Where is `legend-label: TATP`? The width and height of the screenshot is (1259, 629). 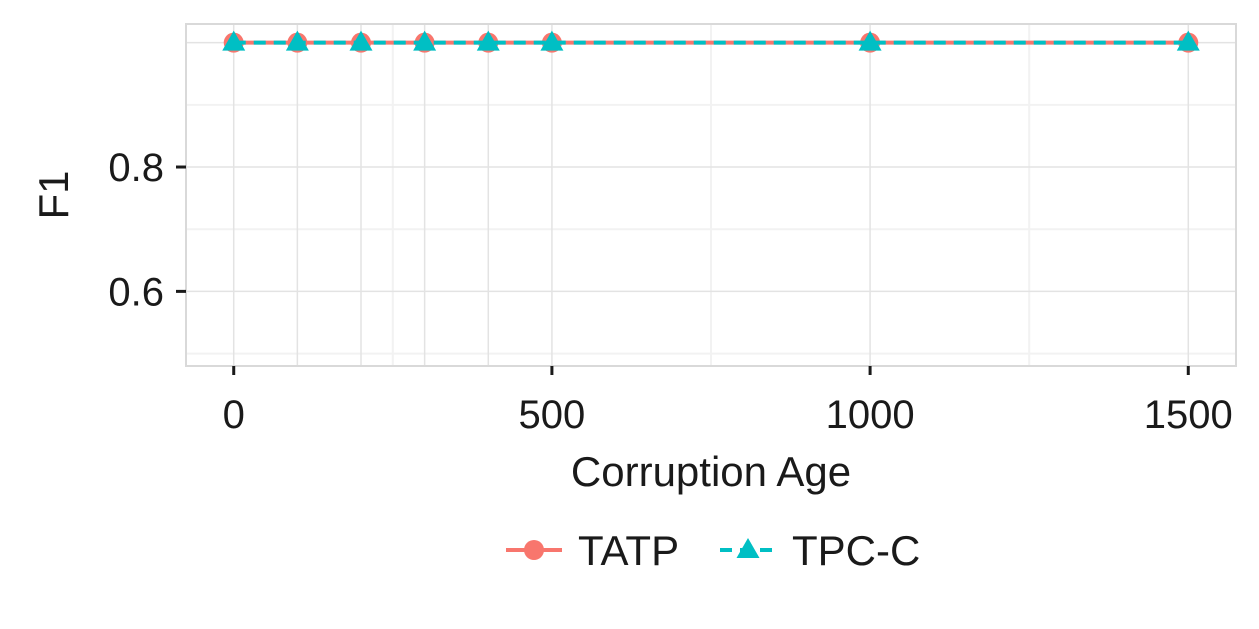 legend-label: TATP is located at coordinates (628, 550).